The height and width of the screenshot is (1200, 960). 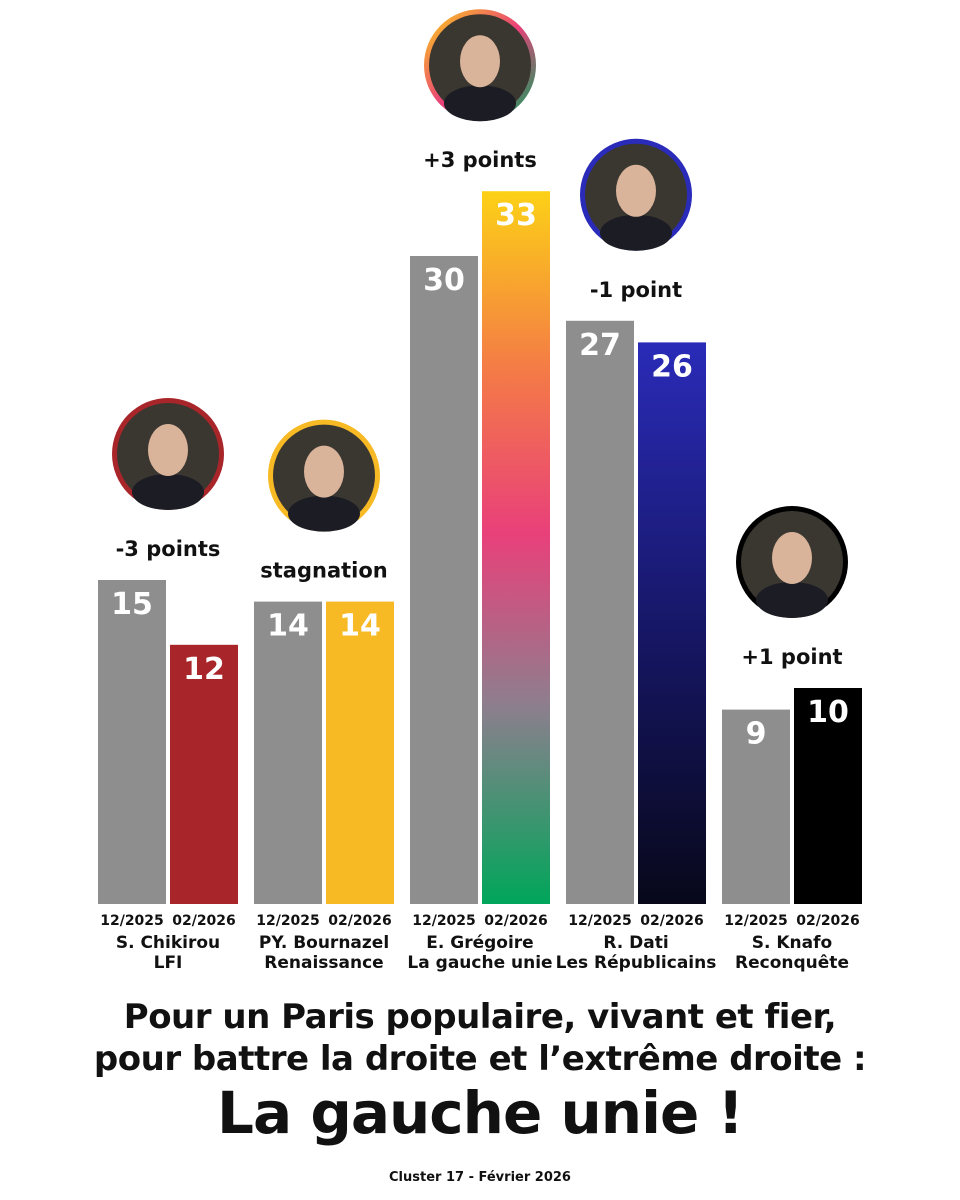 I want to click on change-label-s-chikirou: -3 points, so click(x=168, y=549).